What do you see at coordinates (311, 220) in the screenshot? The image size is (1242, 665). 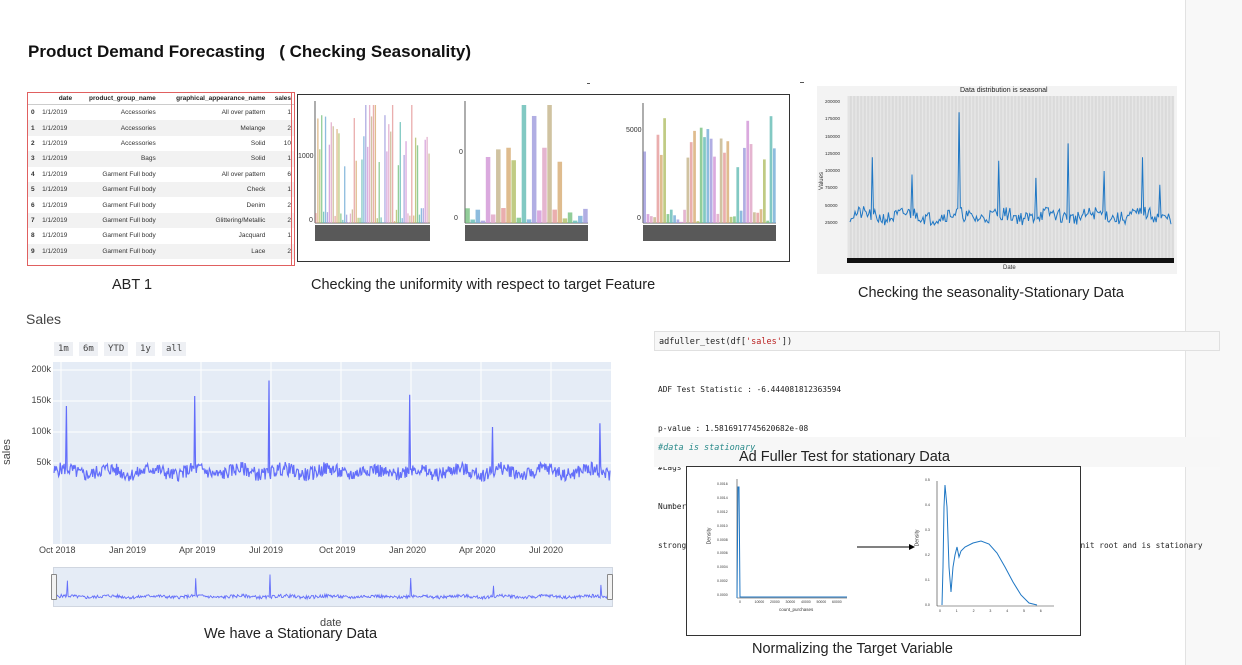 I see `tick-label: 0` at bounding box center [311, 220].